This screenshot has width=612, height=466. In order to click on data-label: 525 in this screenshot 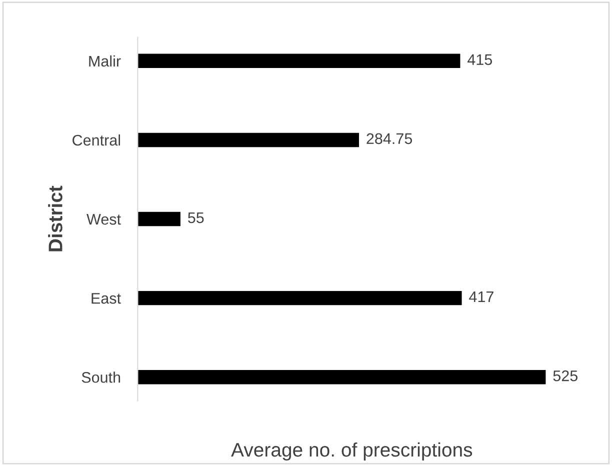, I will do `click(565, 376)`.